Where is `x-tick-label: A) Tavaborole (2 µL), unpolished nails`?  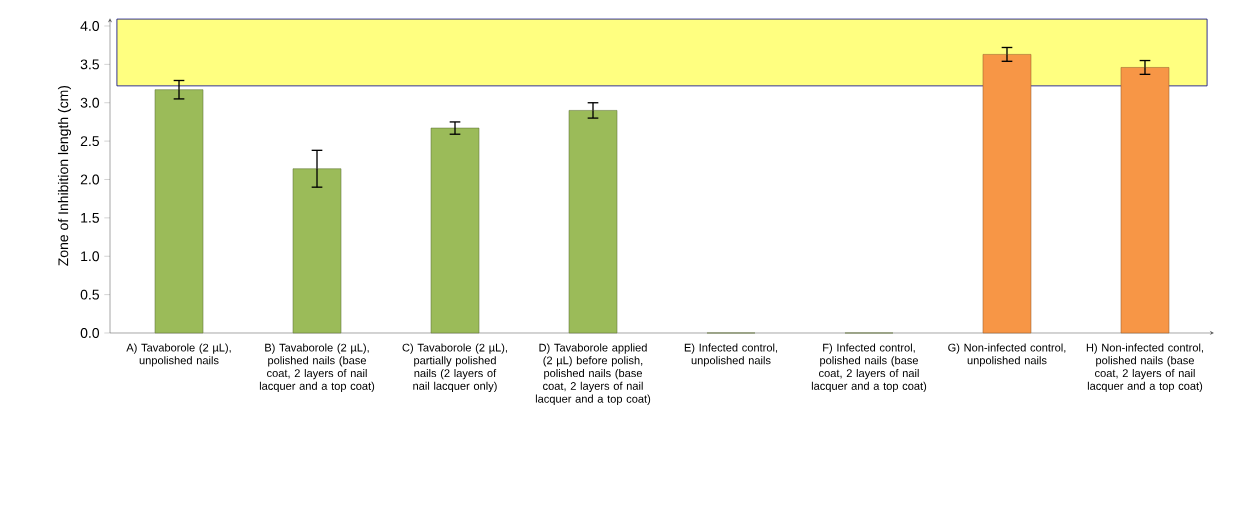 x-tick-label: A) Tavaborole (2 µL), unpolished nails is located at coordinates (178, 355).